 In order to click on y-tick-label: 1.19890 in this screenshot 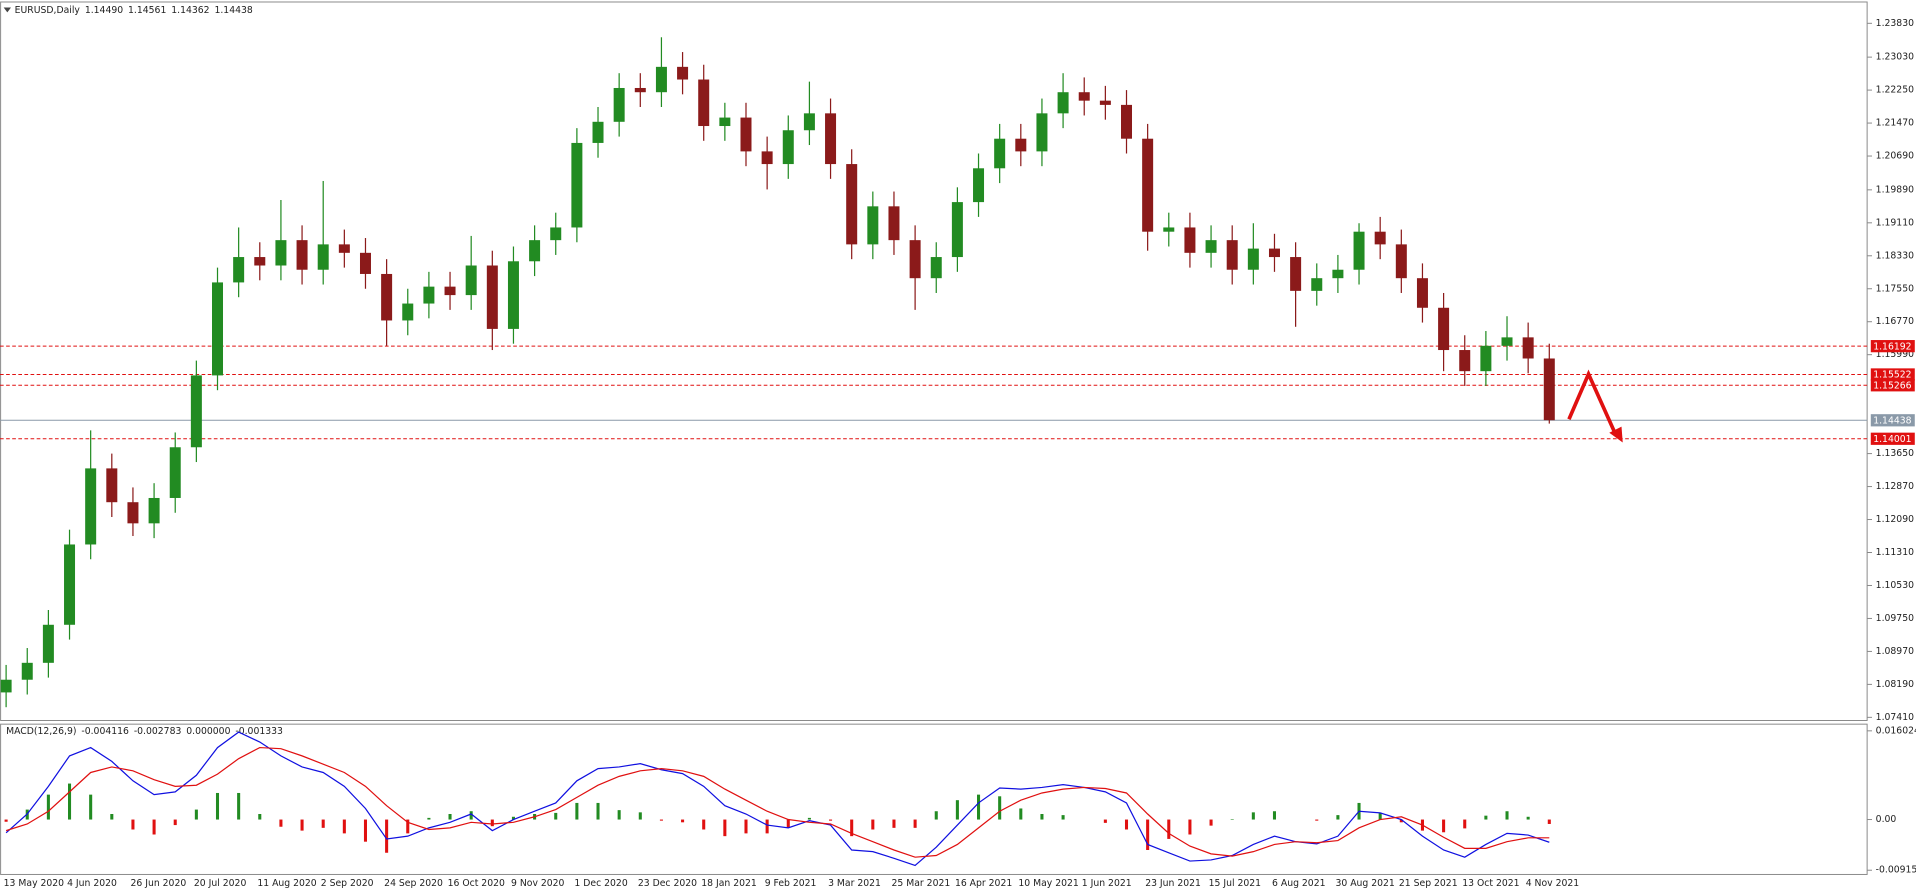, I will do `click(1895, 189)`.